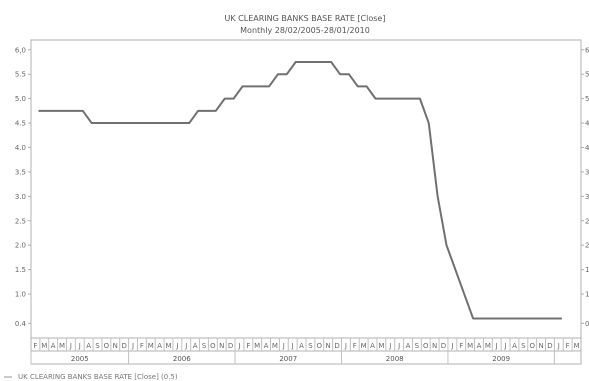 Image resolution: width=589 pixels, height=381 pixels. Describe the element at coordinates (587, 324) in the screenshot. I see `y-tick-label-right: 0` at that location.